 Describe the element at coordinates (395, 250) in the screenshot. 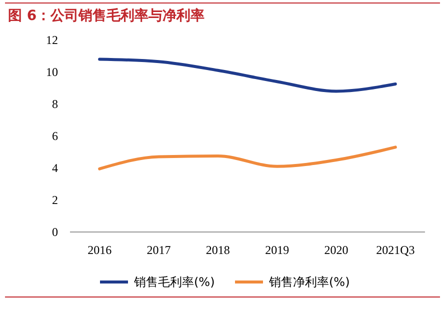

I see `x-tick-label: 2021Q3` at that location.